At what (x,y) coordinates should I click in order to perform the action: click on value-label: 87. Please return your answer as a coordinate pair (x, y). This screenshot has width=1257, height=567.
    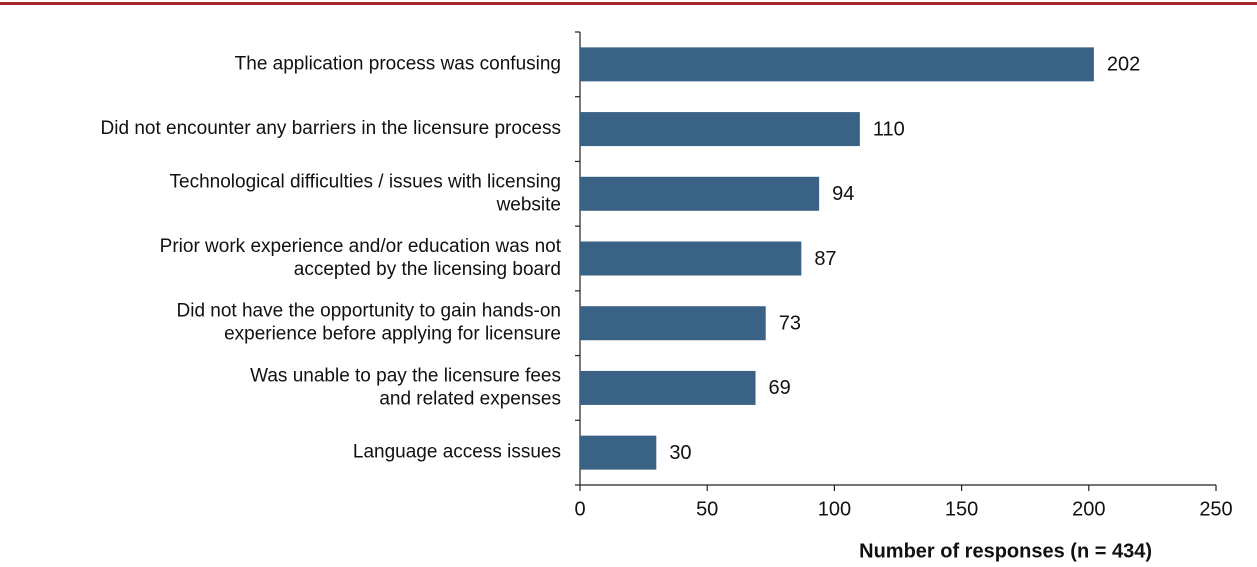
    Looking at the image, I should click on (825, 259).